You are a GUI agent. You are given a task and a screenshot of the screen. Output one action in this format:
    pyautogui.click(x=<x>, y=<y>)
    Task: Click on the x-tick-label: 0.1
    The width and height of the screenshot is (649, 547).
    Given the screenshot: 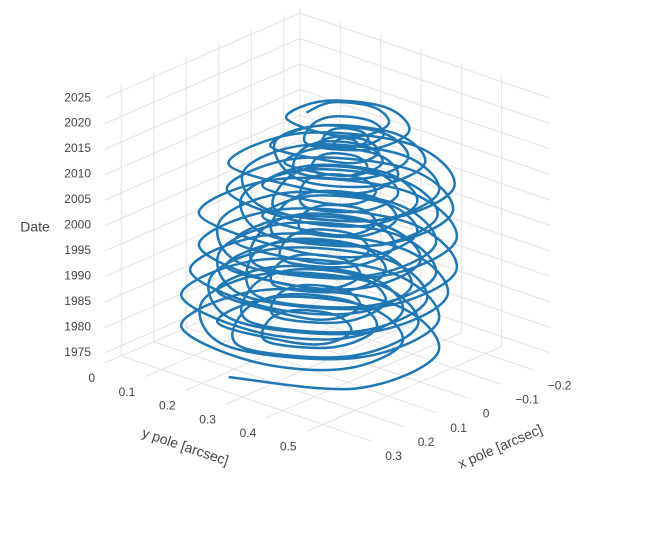 What is the action you would take?
    pyautogui.click(x=458, y=428)
    